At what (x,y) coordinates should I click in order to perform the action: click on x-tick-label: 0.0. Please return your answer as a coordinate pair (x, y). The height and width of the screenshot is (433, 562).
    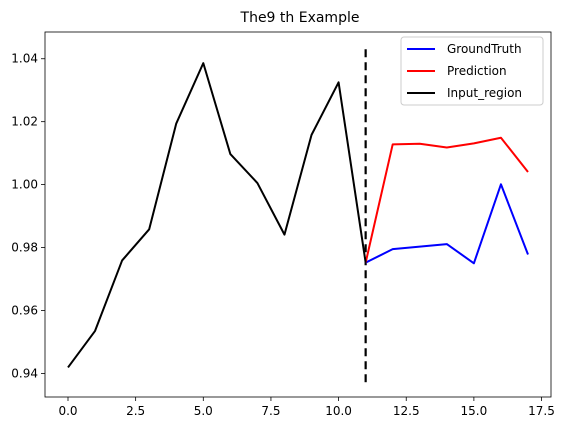
    Looking at the image, I should click on (67, 411).